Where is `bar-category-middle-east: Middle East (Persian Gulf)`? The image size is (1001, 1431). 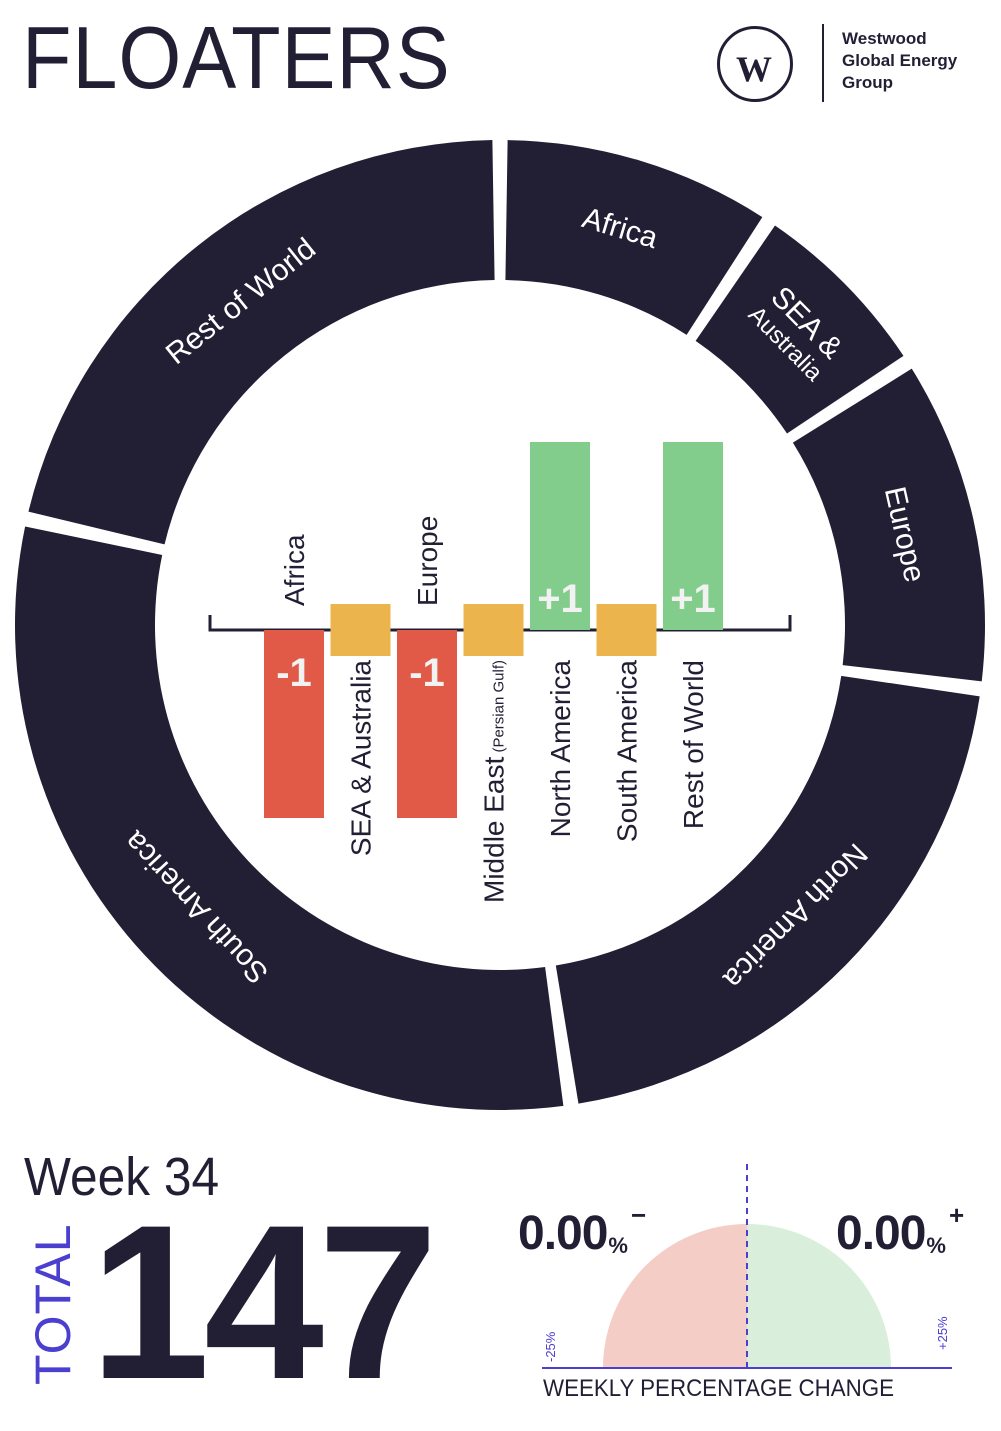 bar-category-middle-east: Middle East (Persian Gulf) is located at coordinates (494, 781).